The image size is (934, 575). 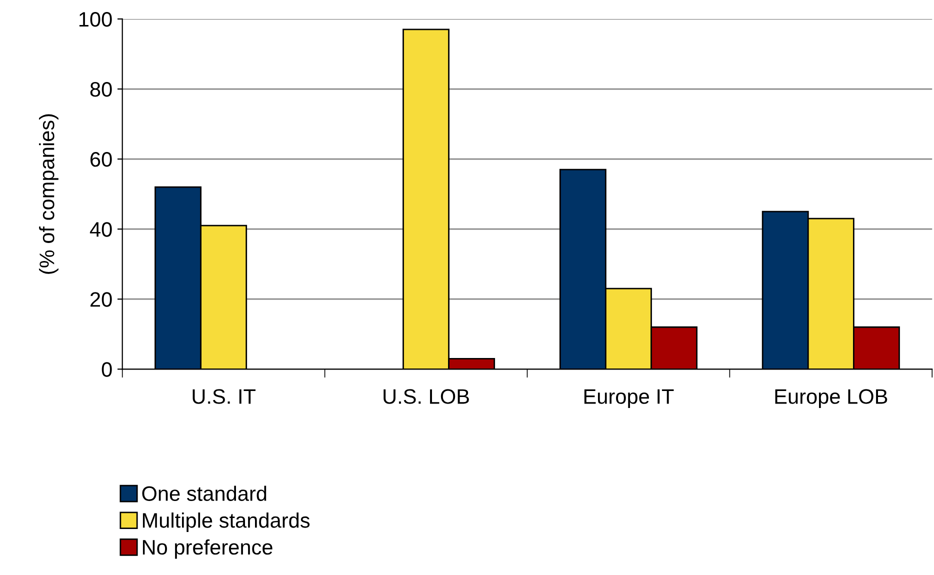 What do you see at coordinates (204, 493) in the screenshot?
I see `legend-label: One standard` at bounding box center [204, 493].